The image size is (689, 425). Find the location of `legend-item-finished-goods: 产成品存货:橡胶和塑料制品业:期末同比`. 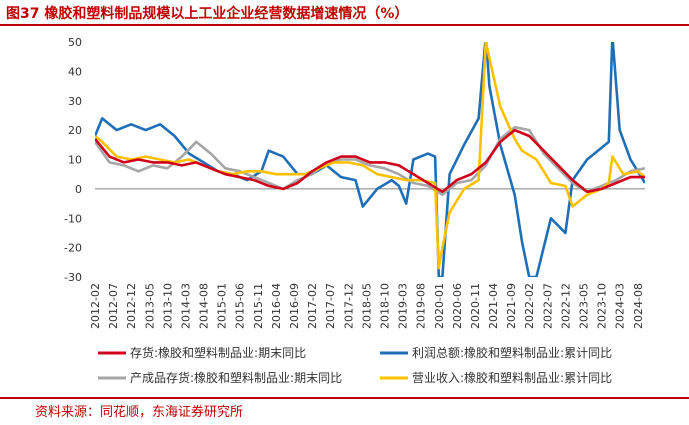

legend-item-finished-goods: 产成品存货:橡胶和塑料制品业:期末同比 is located at coordinates (220, 377).